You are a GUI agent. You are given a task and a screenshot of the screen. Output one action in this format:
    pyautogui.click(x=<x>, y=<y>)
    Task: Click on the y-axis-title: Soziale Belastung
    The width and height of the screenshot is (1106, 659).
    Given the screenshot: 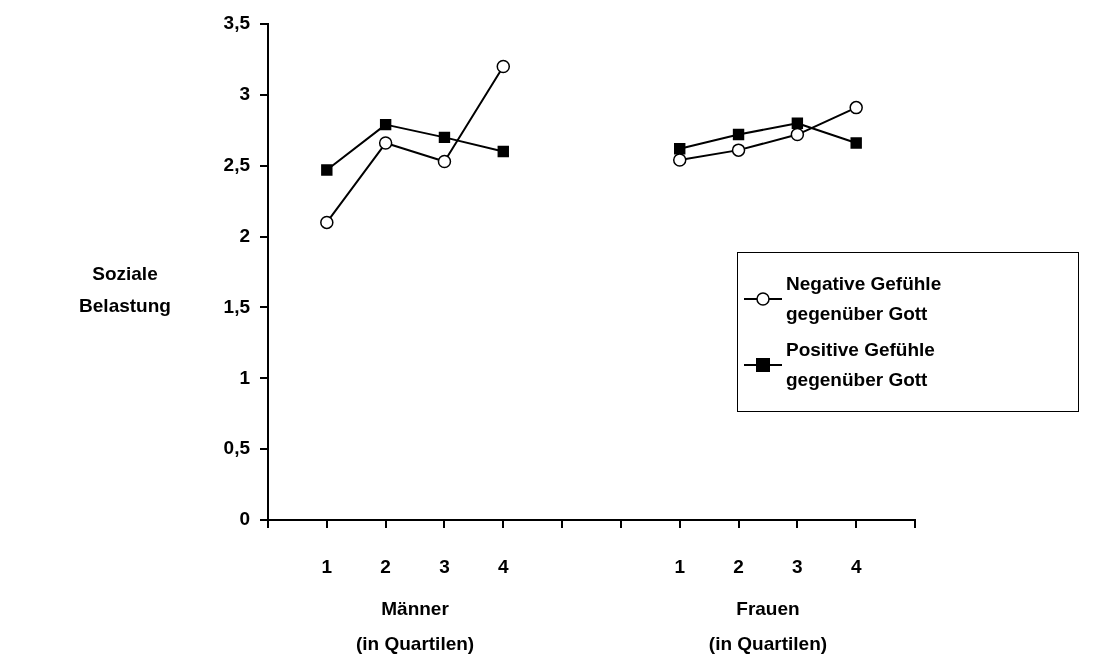 What is the action you would take?
    pyautogui.click(x=125, y=290)
    